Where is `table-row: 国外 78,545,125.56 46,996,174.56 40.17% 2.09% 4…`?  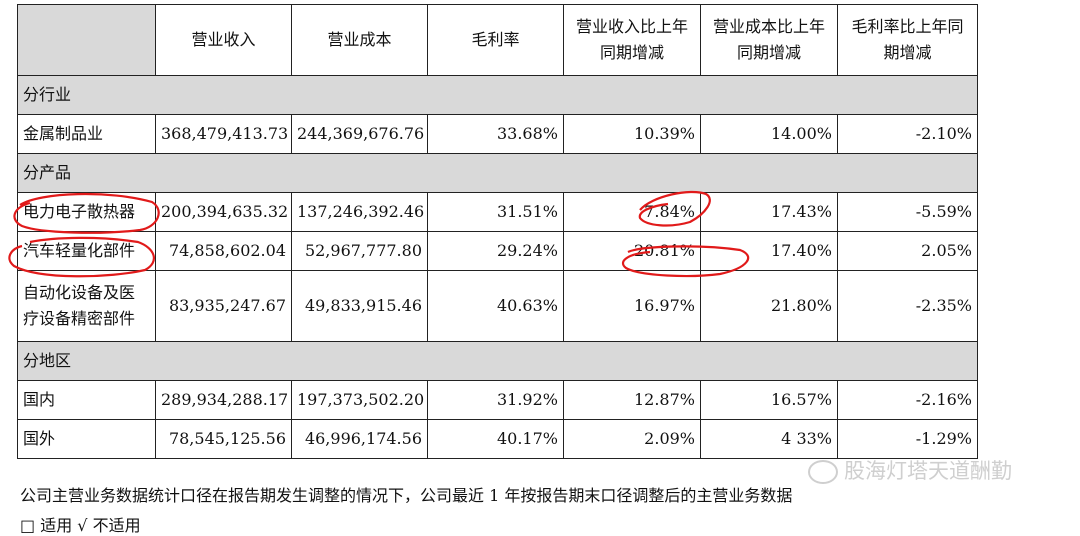 table-row: 国外 78,545,125.56 46,996,174.56 40.17% 2.09% 4… is located at coordinates (497, 439).